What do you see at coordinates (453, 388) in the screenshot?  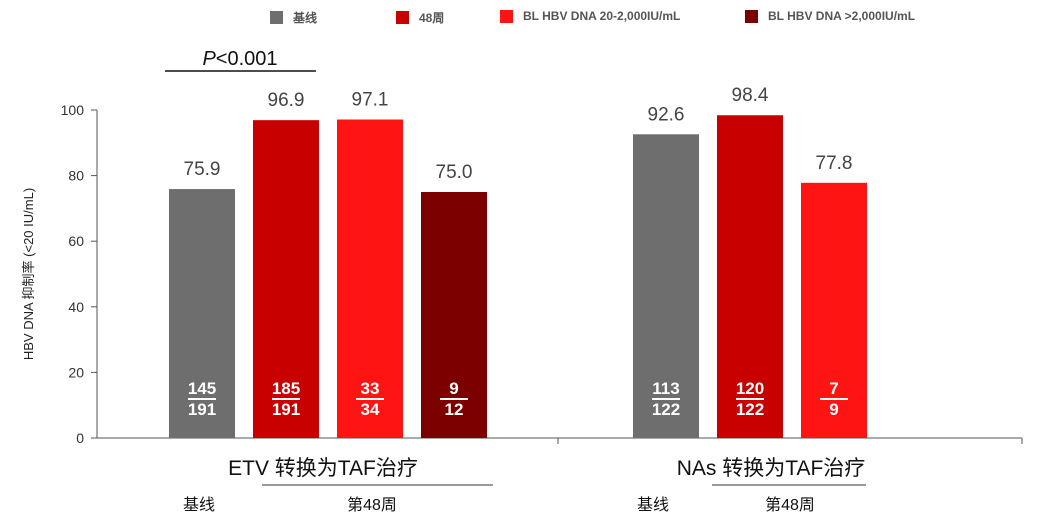 I see `bar-numerator: 9` at bounding box center [453, 388].